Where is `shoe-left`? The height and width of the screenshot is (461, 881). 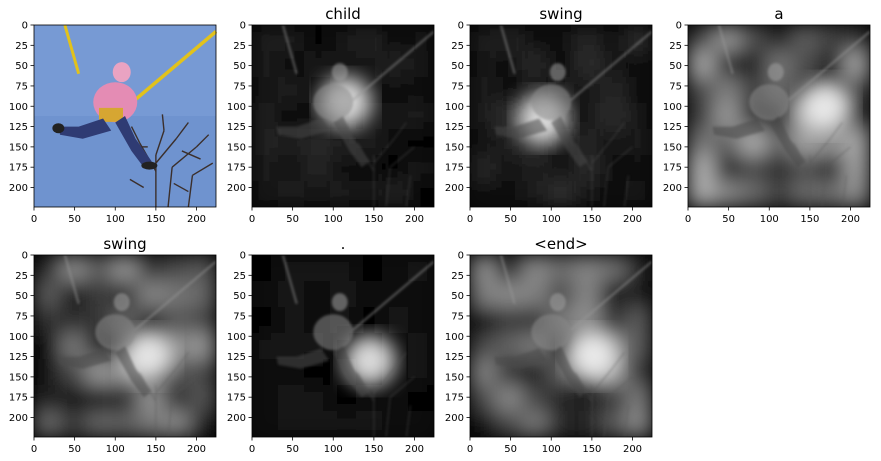 shoe-left is located at coordinates (58, 128).